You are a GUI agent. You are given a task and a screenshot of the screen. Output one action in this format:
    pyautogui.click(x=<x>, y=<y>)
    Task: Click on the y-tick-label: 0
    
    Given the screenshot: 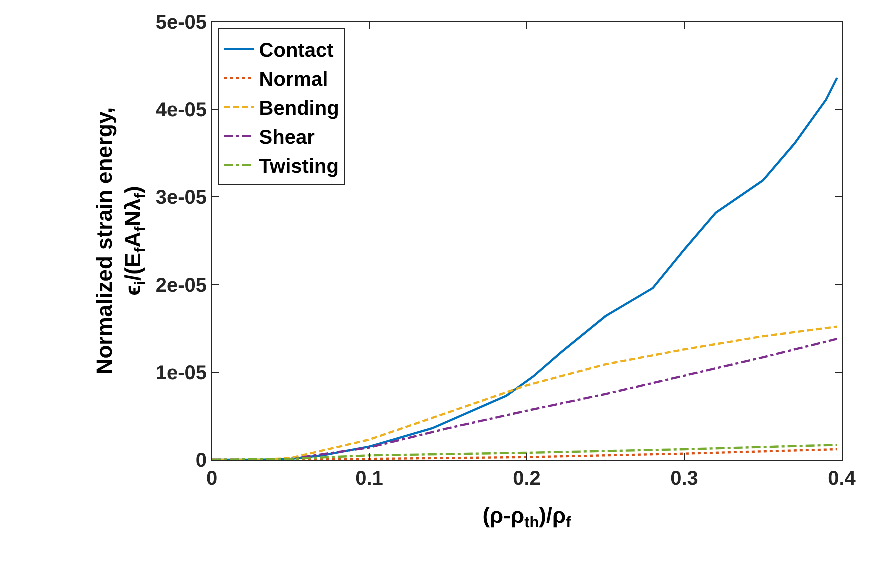 What is the action you would take?
    pyautogui.click(x=201, y=461)
    